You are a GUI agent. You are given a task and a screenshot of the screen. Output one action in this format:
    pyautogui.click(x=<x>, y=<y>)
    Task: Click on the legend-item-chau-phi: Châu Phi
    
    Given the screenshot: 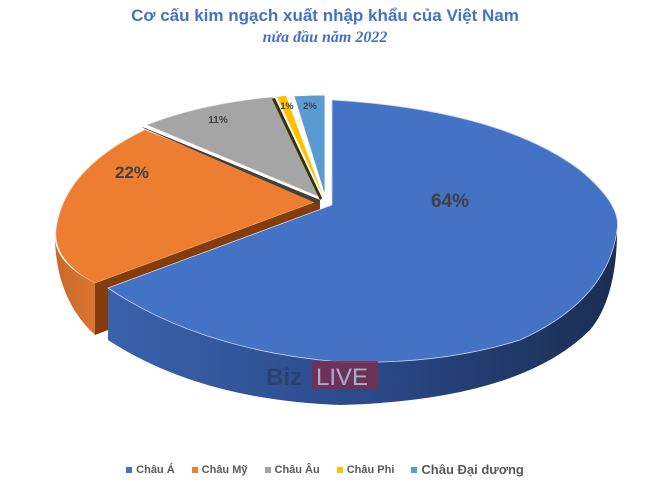 What is the action you would take?
    pyautogui.click(x=365, y=469)
    